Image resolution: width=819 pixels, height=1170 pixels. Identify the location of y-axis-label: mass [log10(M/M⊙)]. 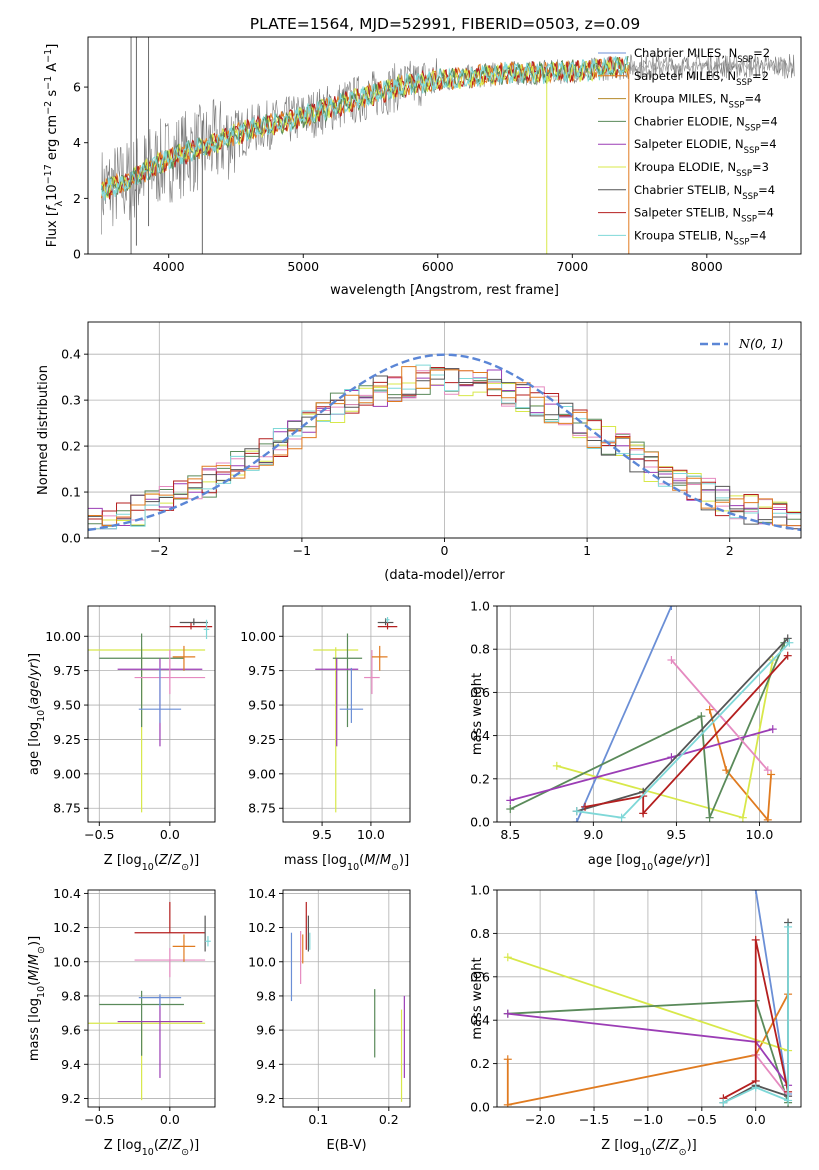
(37, 998).